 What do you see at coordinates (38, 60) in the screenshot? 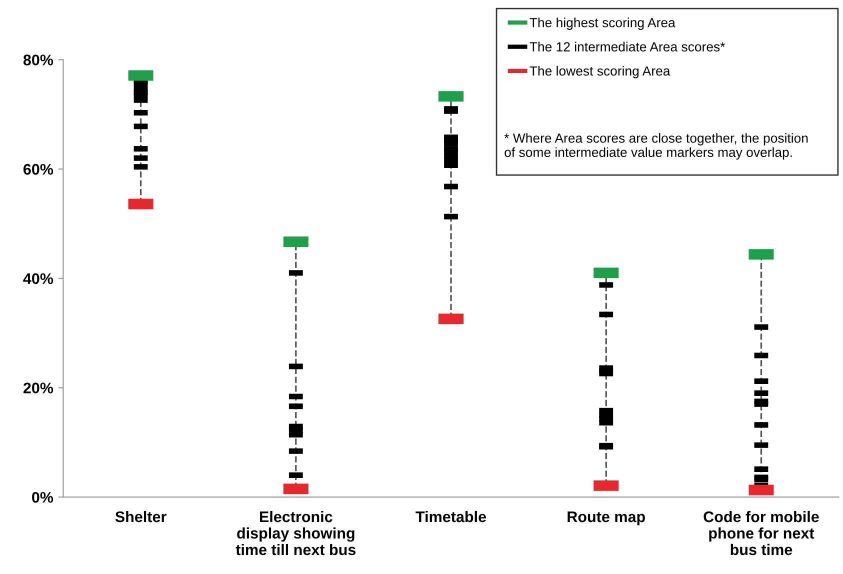
I see `y-tick-label: 80%` at bounding box center [38, 60].